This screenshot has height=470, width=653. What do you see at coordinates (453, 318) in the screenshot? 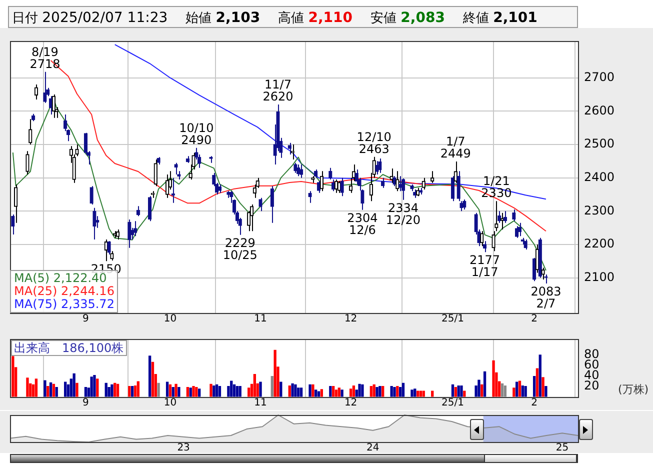
I see `x-tick-label: 25/1` at bounding box center [453, 318].